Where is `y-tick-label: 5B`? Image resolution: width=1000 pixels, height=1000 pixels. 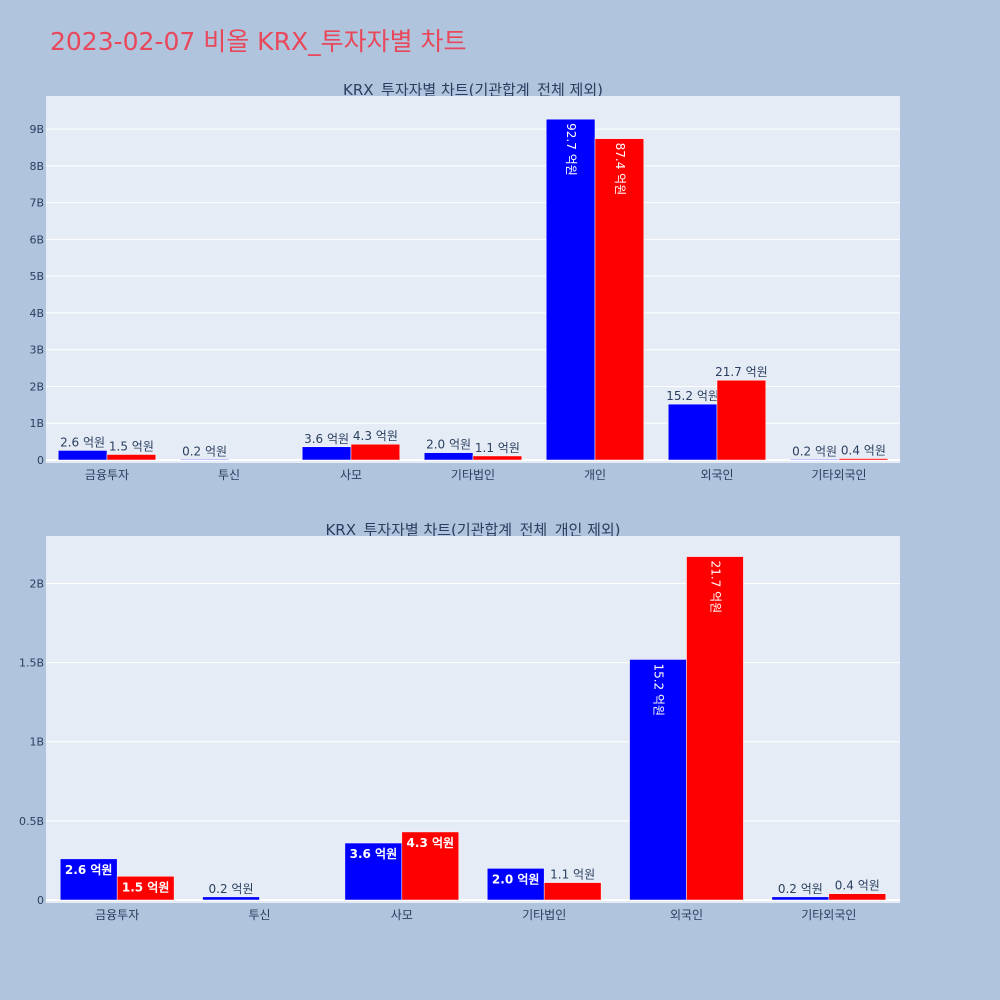
y-tick-label: 5B is located at coordinates (36, 276).